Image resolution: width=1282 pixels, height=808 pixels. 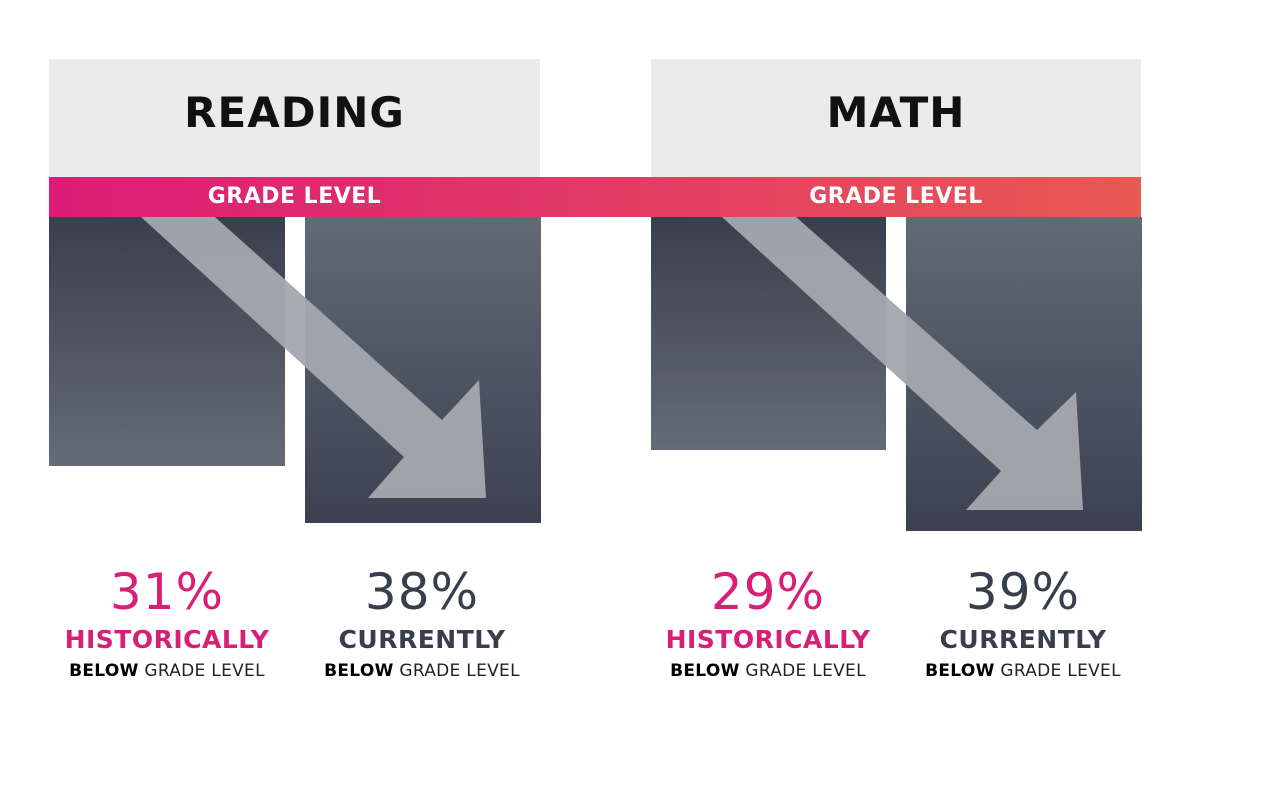 I want to click on grade-level-band: GRADE LEVEL GRADE LEVEL, so click(x=595, y=197).